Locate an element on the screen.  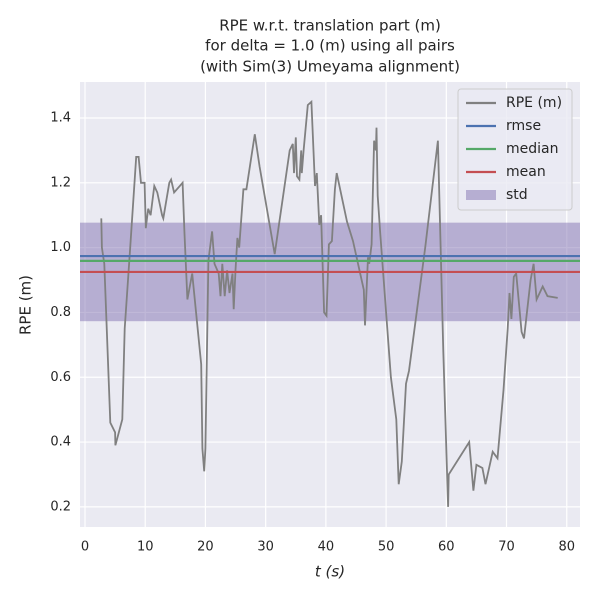
x-tick-label: 10 is located at coordinates (145, 547).